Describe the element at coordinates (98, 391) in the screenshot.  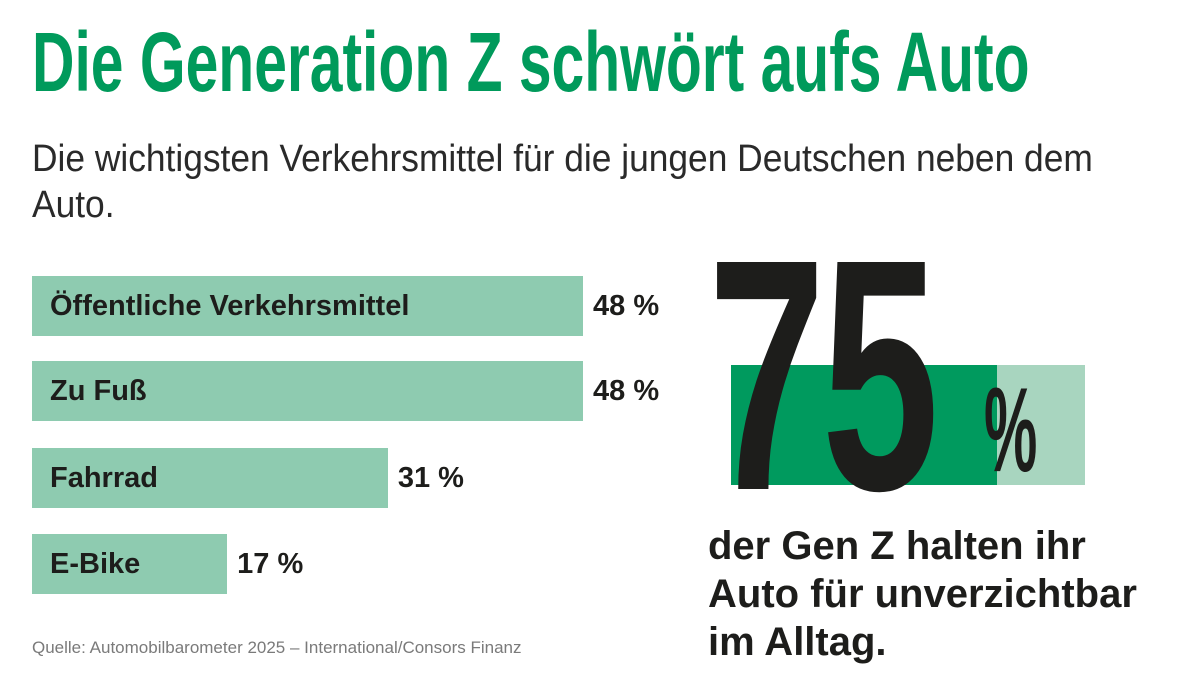
I see `bar-label: Zu Fuß` at that location.